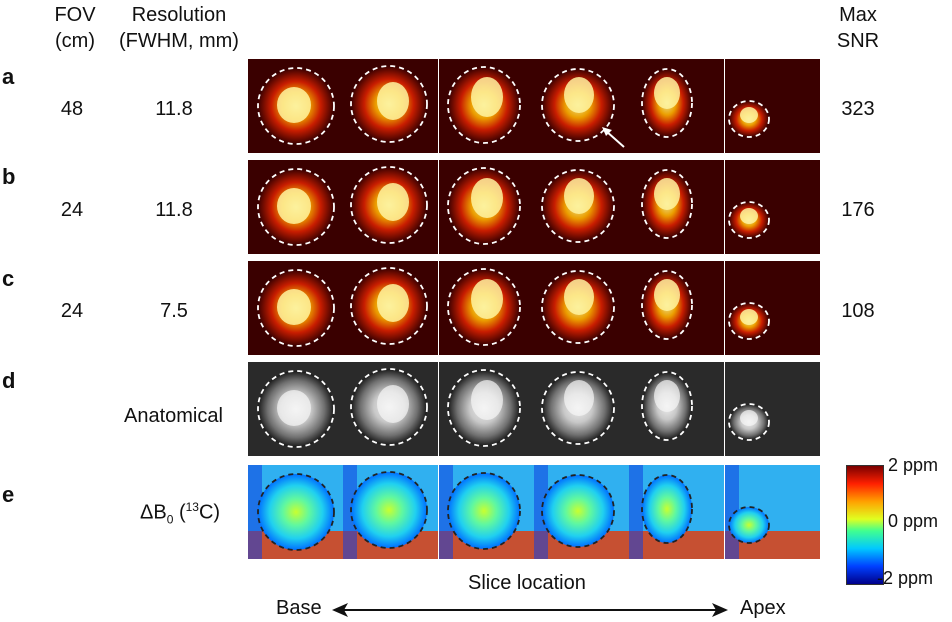 This screenshot has height=622, width=952. I want to click on delta-b0-sub: 0, so click(170, 519).